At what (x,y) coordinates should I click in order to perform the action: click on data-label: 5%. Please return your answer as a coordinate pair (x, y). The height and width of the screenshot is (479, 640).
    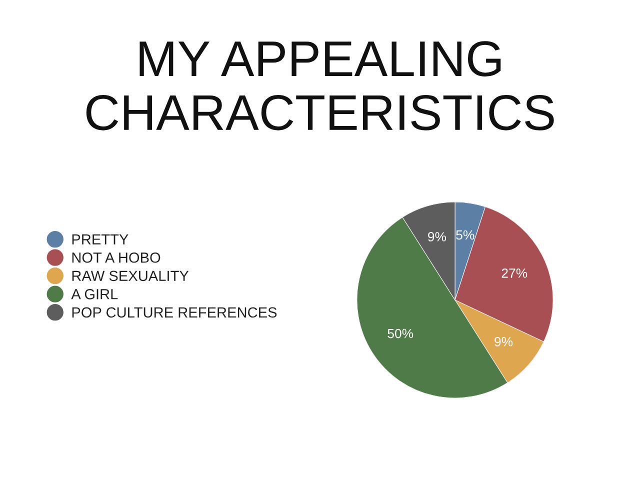
    Looking at the image, I should click on (465, 235).